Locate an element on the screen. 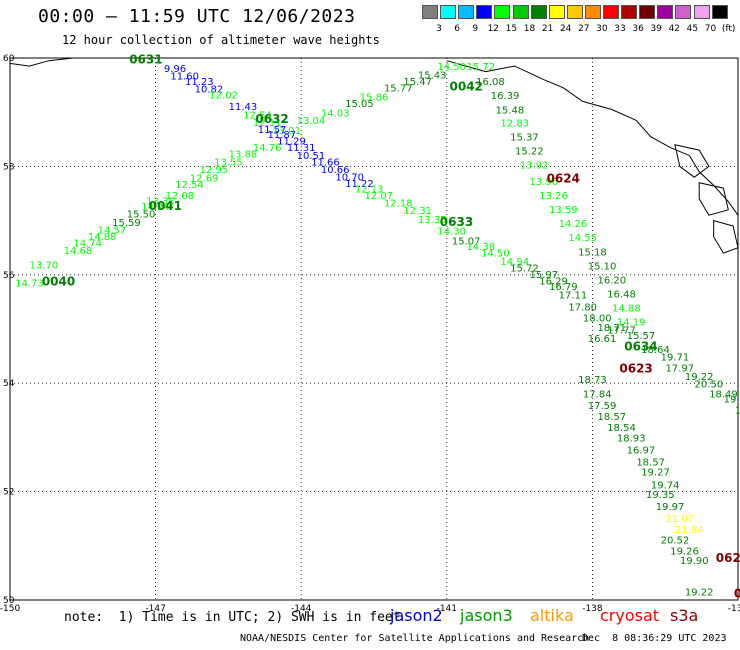  wave-height-value: 14.03 is located at coordinates (335, 114).